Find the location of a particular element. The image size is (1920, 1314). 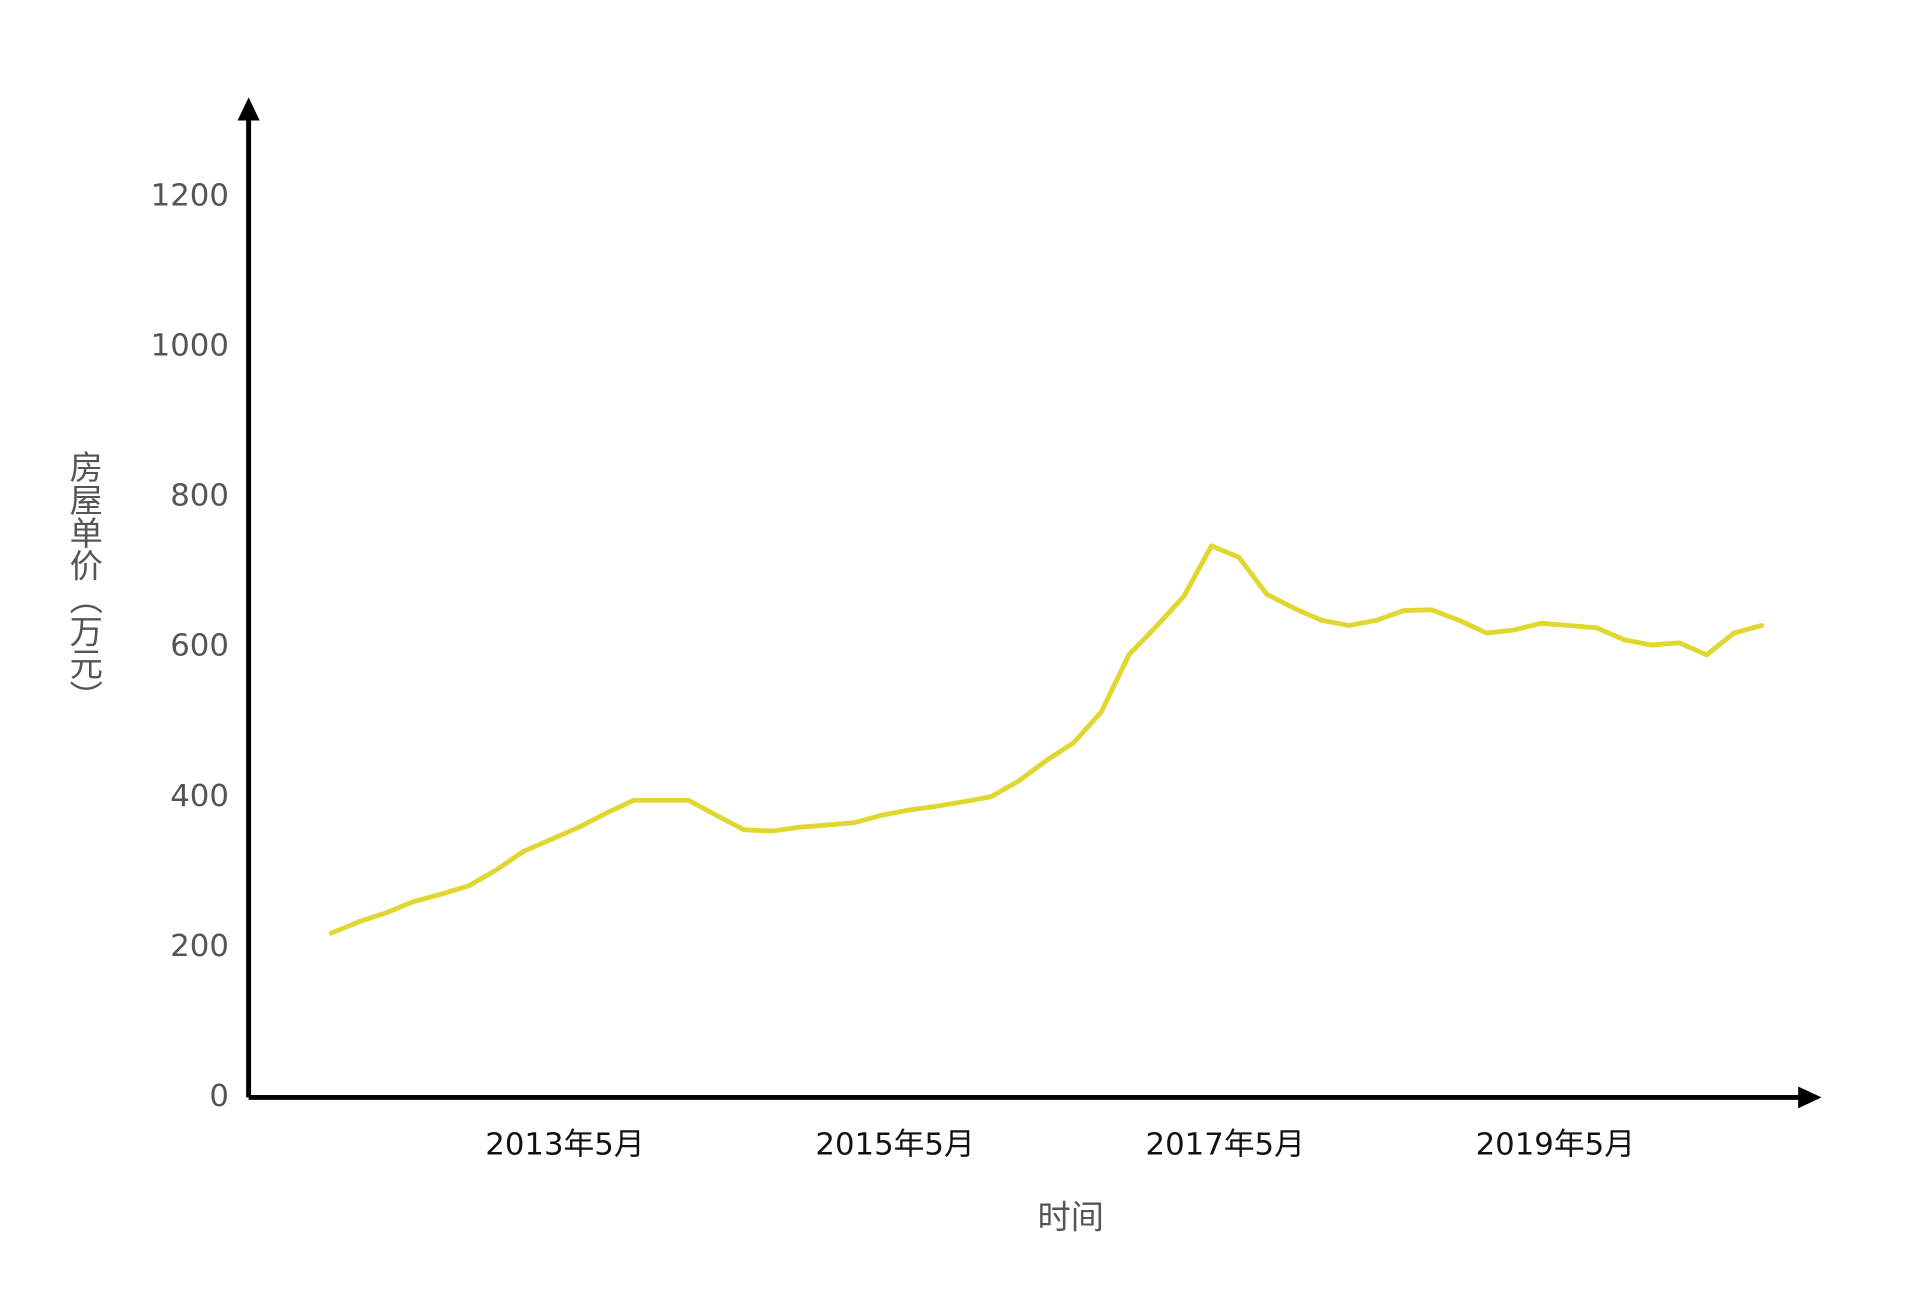

y-tick-label: 200 is located at coordinates (199, 946).